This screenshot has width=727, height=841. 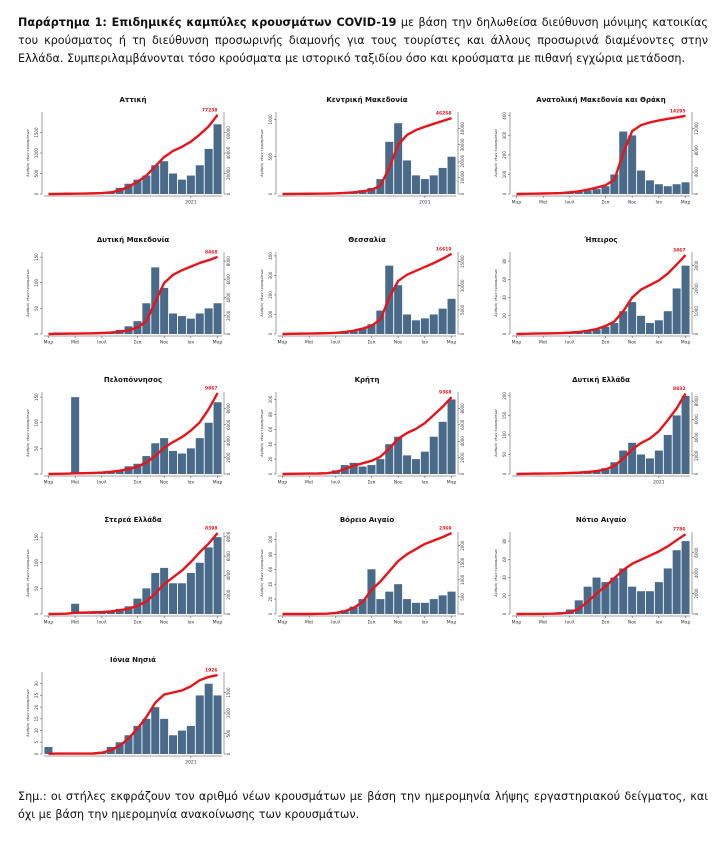 I want to click on y2-tick-label: 20000, so click(x=228, y=173).